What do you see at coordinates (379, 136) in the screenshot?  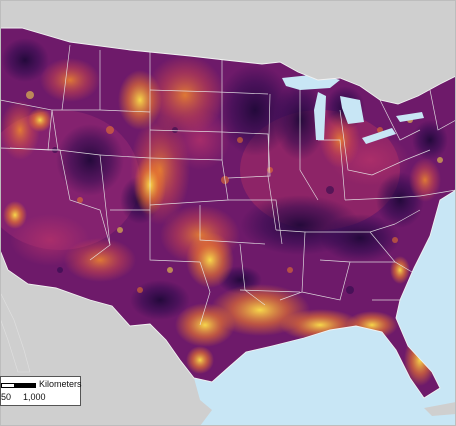 I see `lake-erie` at bounding box center [379, 136].